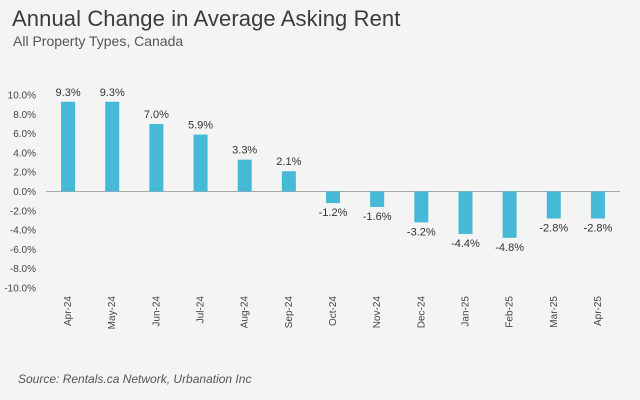 The image size is (640, 400). I want to click on y-tick-label: 10.0%, so click(22, 96).